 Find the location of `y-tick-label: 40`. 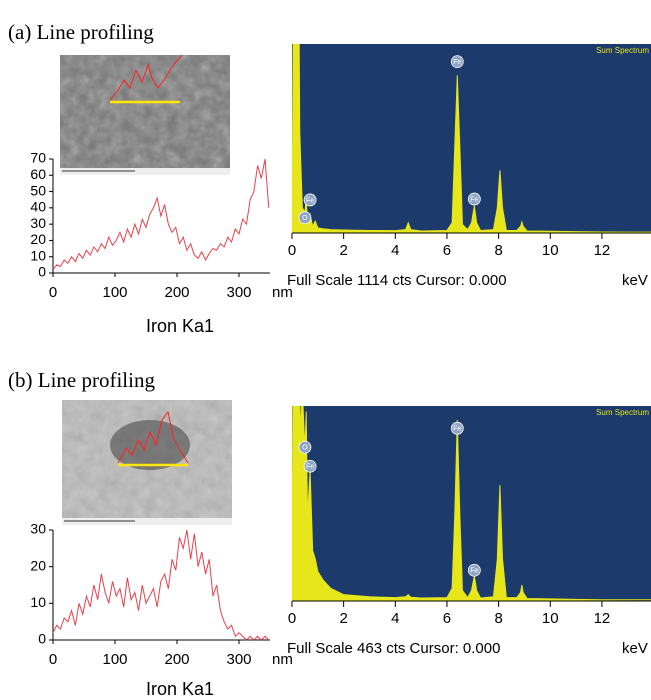

y-tick-label: 40 is located at coordinates (38, 207).